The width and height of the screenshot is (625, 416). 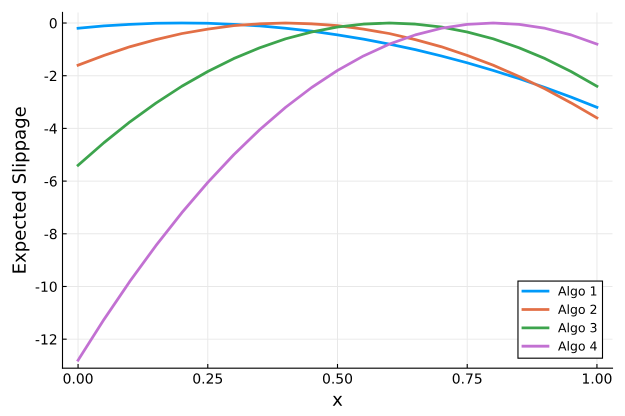 I want to click on y-tick-label: 0, so click(x=53, y=23).